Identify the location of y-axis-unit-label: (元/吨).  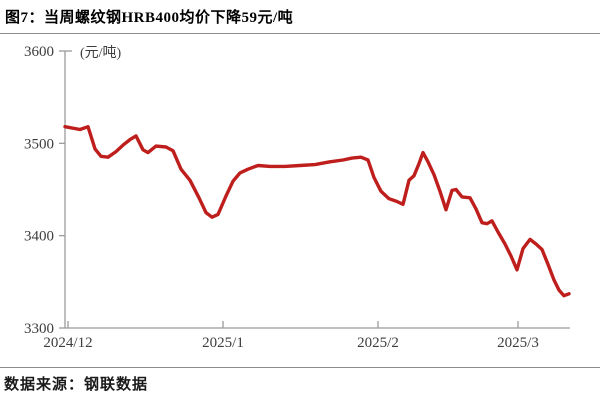
(101, 53).